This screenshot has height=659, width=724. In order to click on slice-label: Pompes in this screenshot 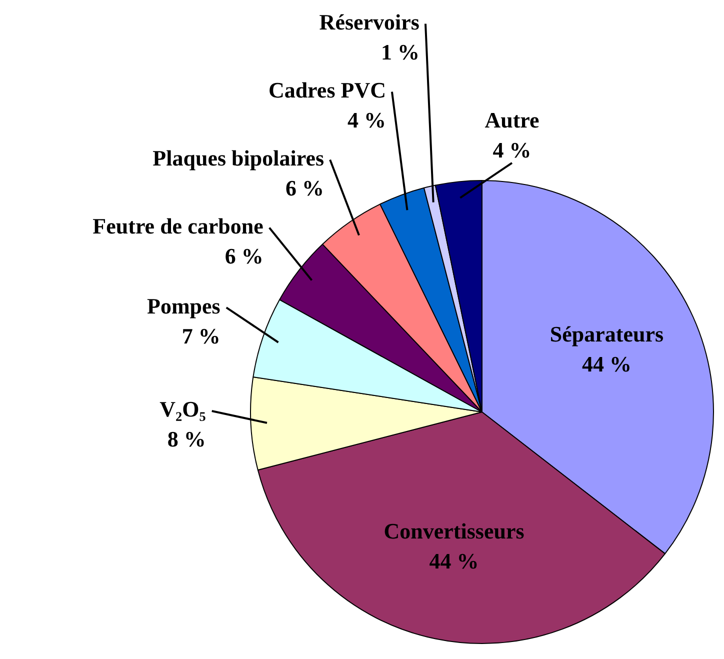, I will do `click(184, 305)`.